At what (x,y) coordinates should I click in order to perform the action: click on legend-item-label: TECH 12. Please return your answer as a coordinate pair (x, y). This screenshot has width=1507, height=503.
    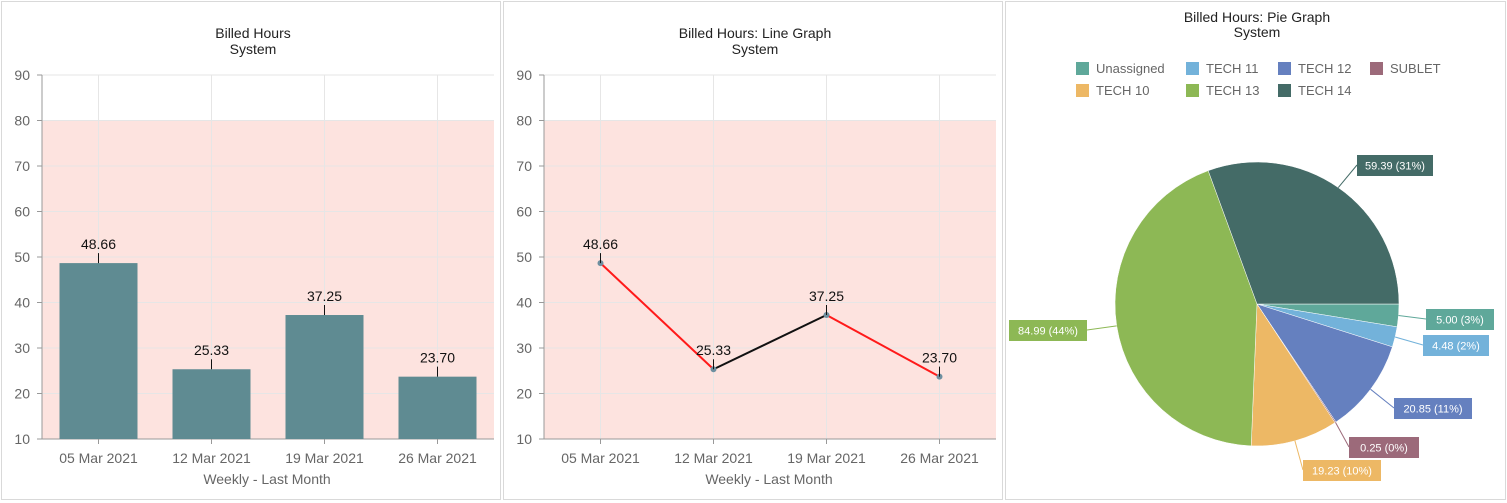
    Looking at the image, I should click on (1324, 68).